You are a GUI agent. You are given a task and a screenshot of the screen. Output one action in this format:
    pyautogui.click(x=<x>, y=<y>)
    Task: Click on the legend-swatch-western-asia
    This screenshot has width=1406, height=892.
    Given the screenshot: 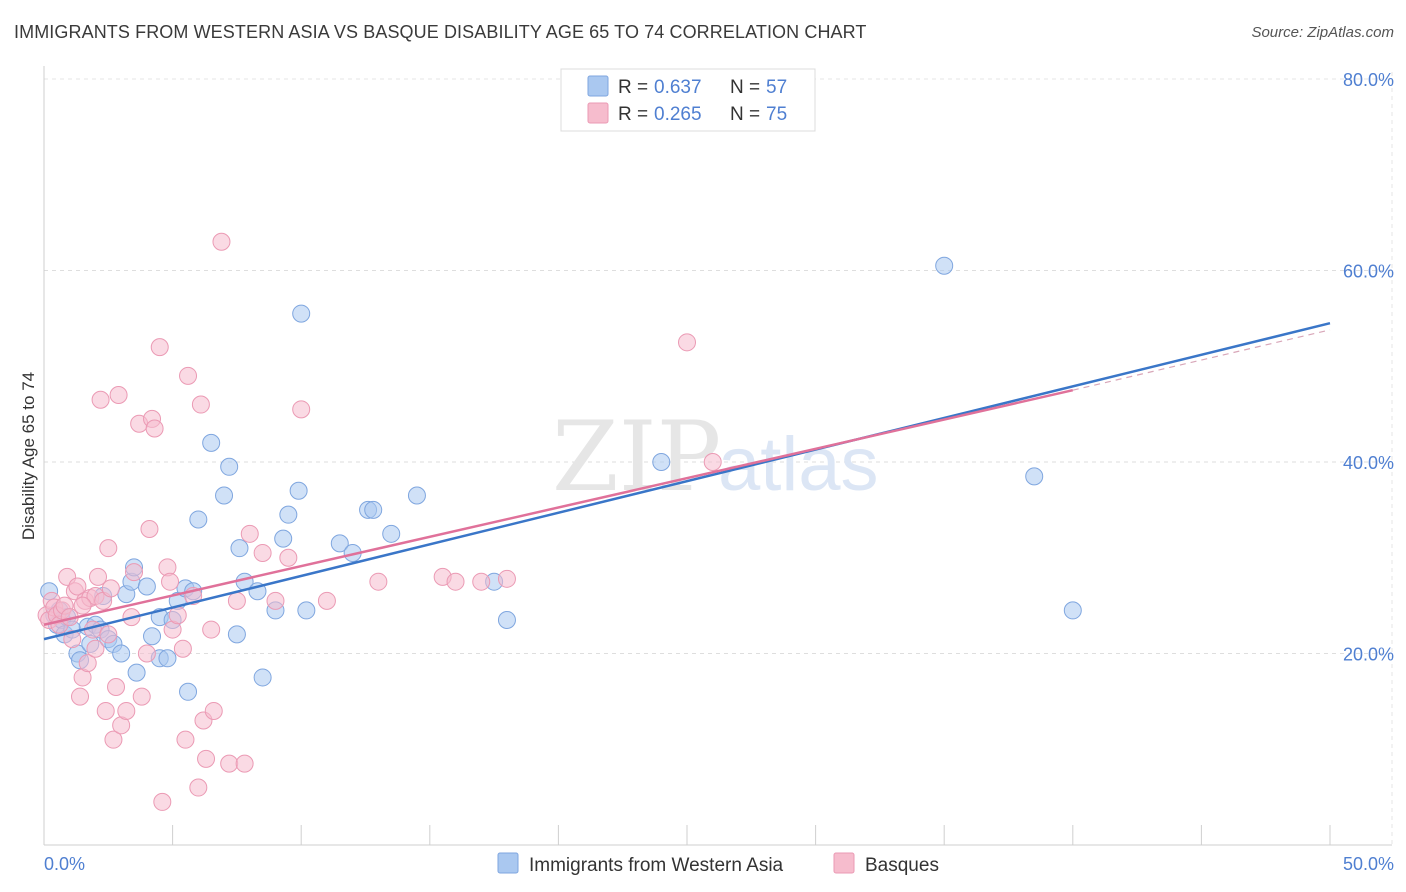 What is the action you would take?
    pyautogui.click(x=598, y=86)
    